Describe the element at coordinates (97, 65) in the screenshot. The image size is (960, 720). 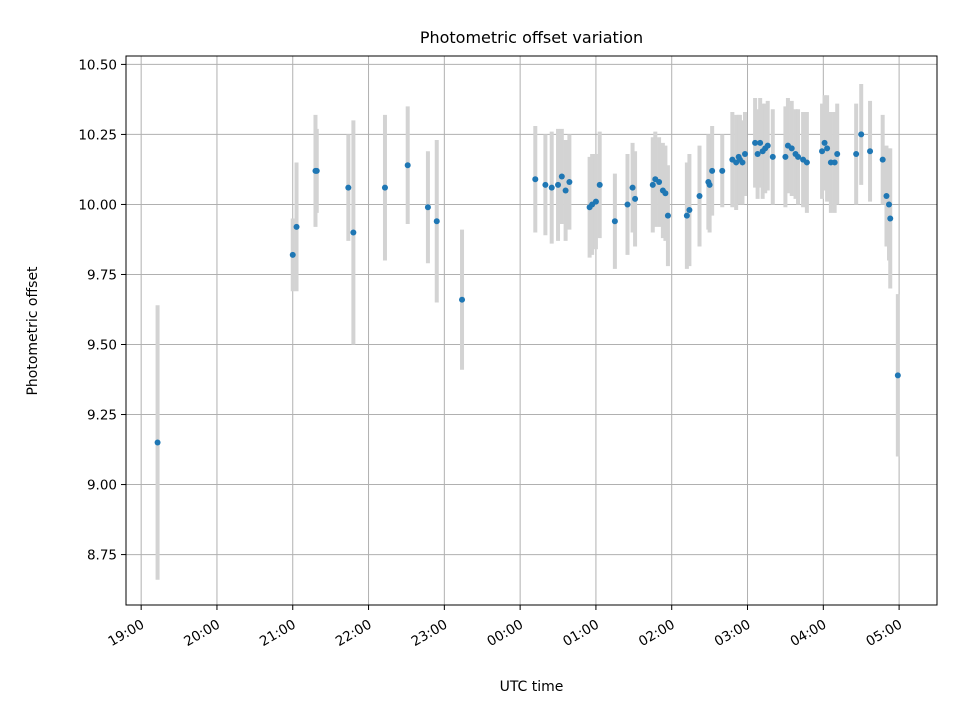
I see `y-tick-label: 10.50` at that location.